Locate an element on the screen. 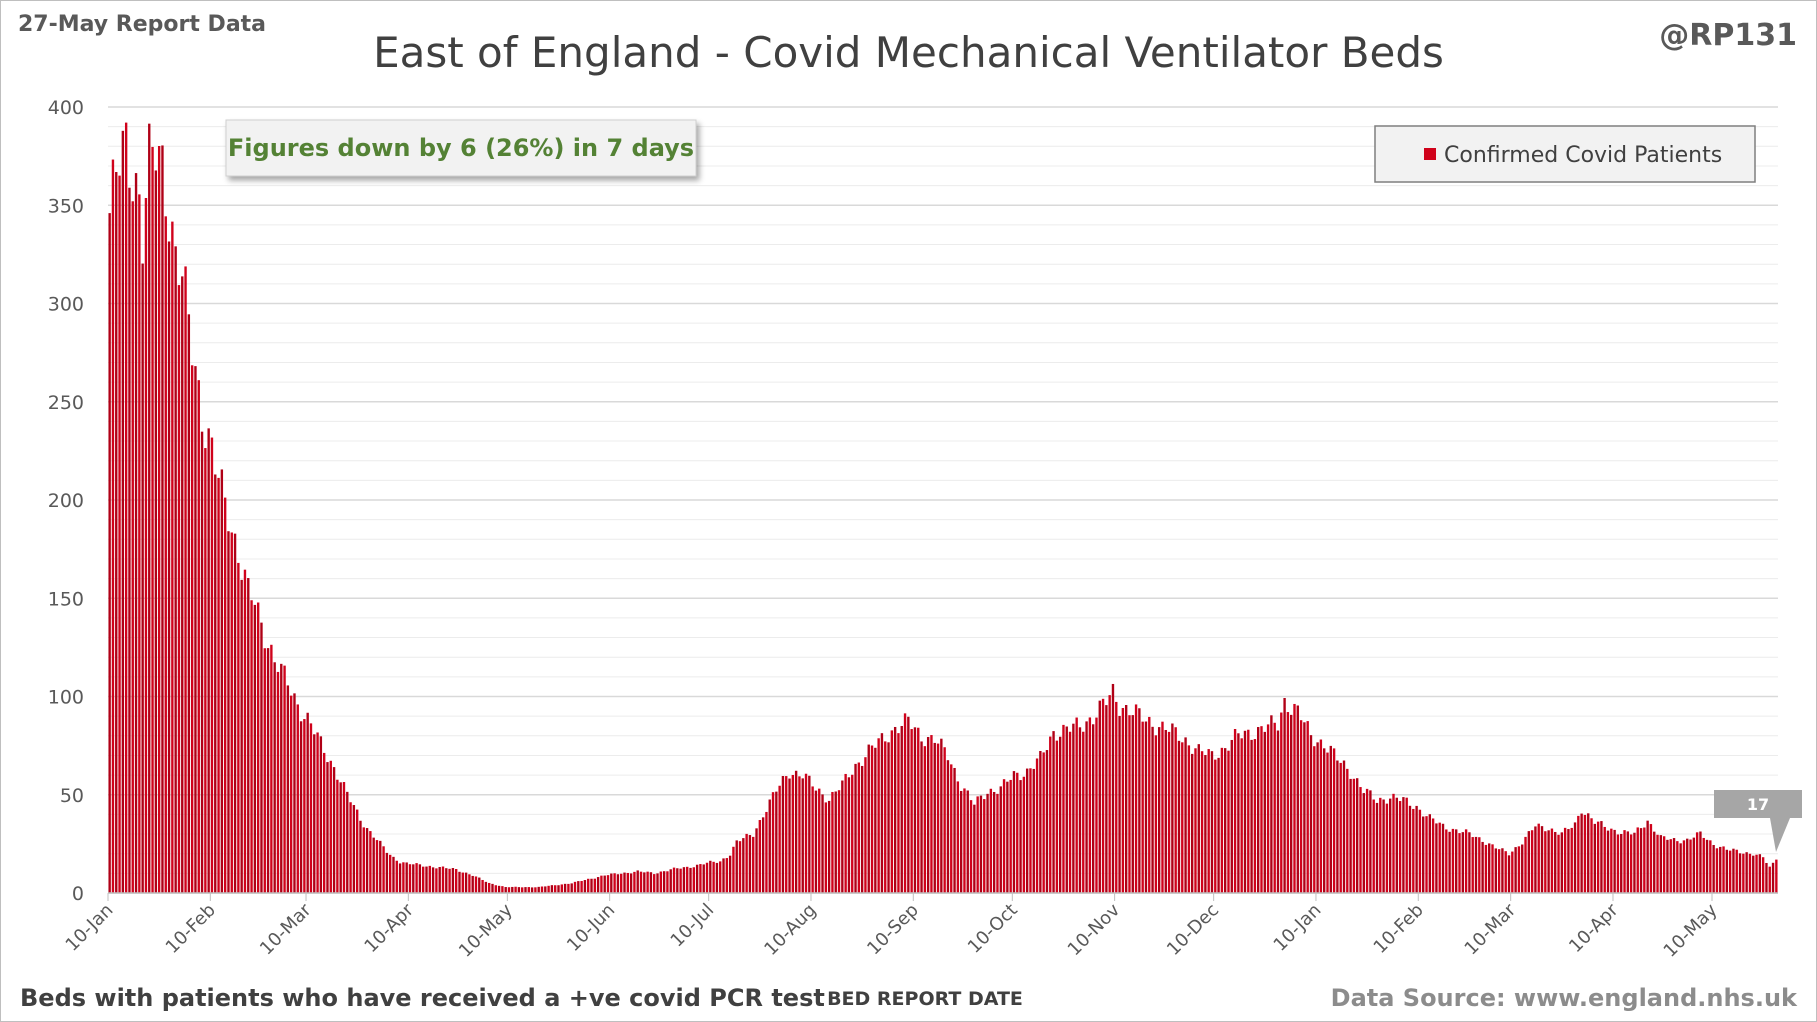  x-tick-label: 10-Jan is located at coordinates (1298, 928).